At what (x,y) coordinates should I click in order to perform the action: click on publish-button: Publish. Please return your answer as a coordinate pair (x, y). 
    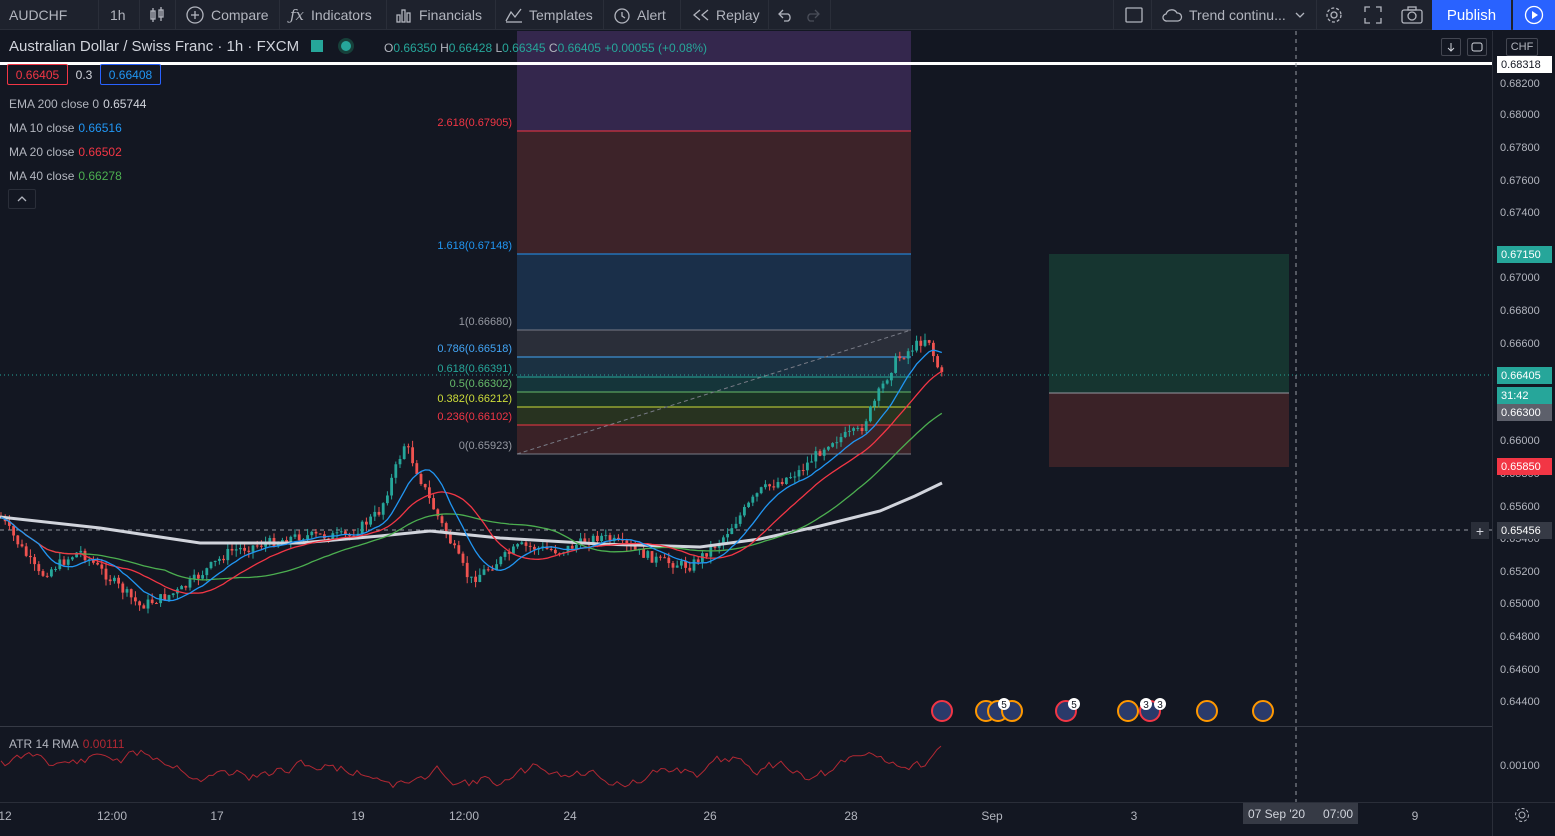
    Looking at the image, I should click on (1471, 15).